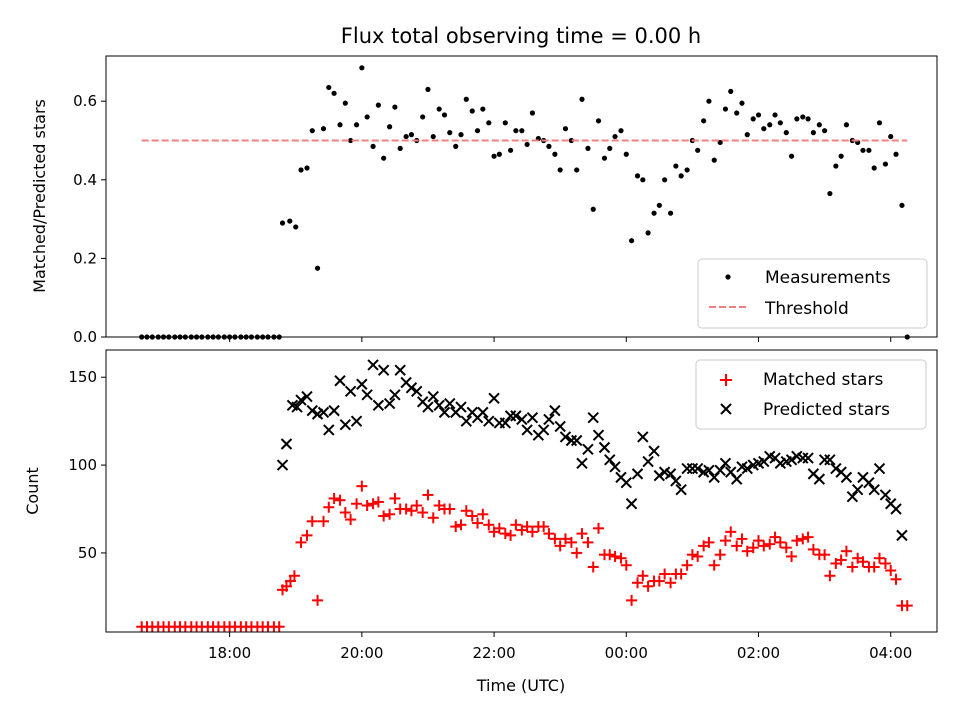  Describe the element at coordinates (890, 653) in the screenshot. I see `x-tick-label: 04:00` at that location.